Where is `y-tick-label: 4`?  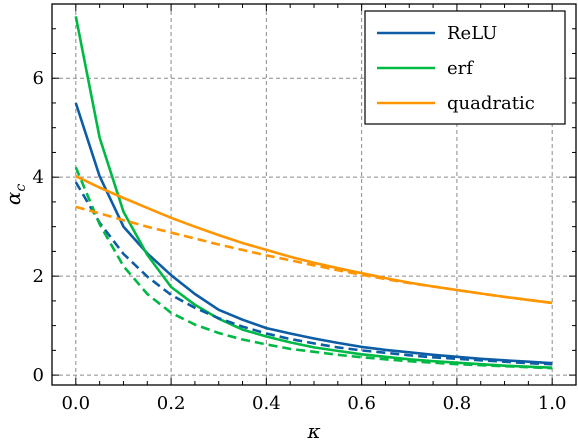 y-tick-label: 4 is located at coordinates (38, 177).